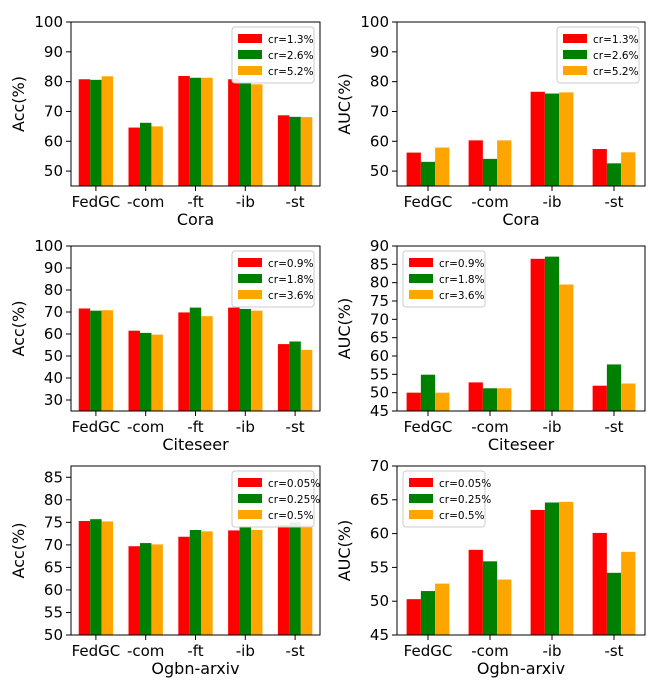 Image resolution: width=670 pixels, height=690 pixels. What do you see at coordinates (18, 551) in the screenshot?
I see `y-axis-label: Acc(%)` at bounding box center [18, 551].